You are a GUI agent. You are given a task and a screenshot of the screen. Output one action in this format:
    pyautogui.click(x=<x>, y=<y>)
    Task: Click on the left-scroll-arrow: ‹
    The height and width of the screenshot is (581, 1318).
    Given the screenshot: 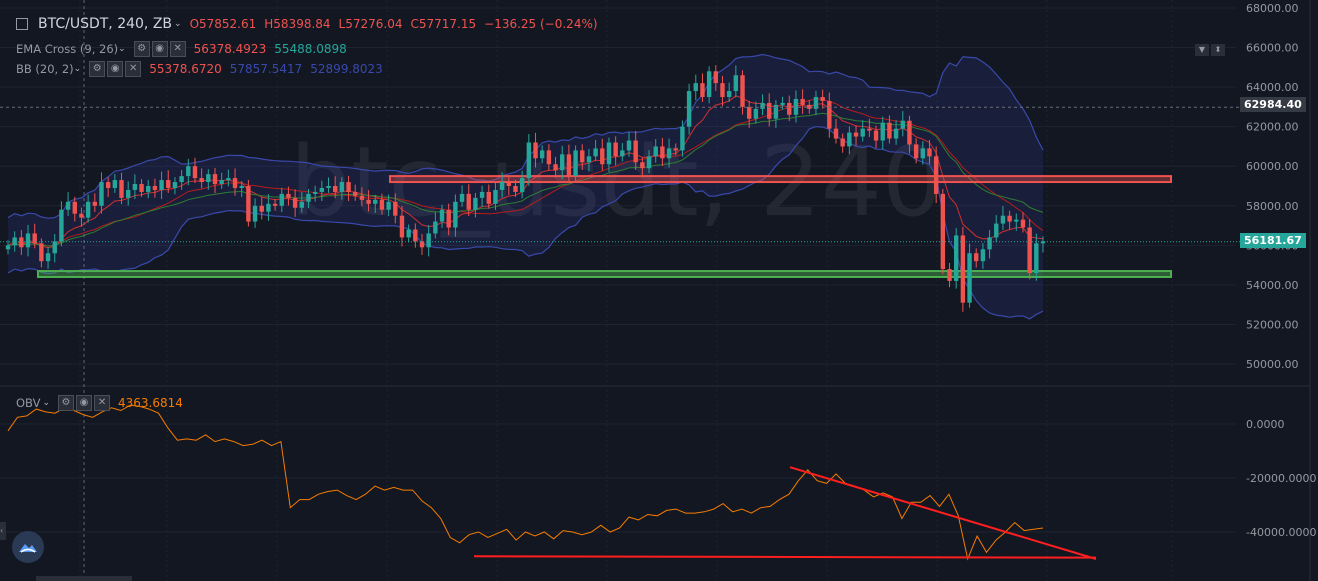 What is the action you would take?
    pyautogui.click(x=3, y=531)
    